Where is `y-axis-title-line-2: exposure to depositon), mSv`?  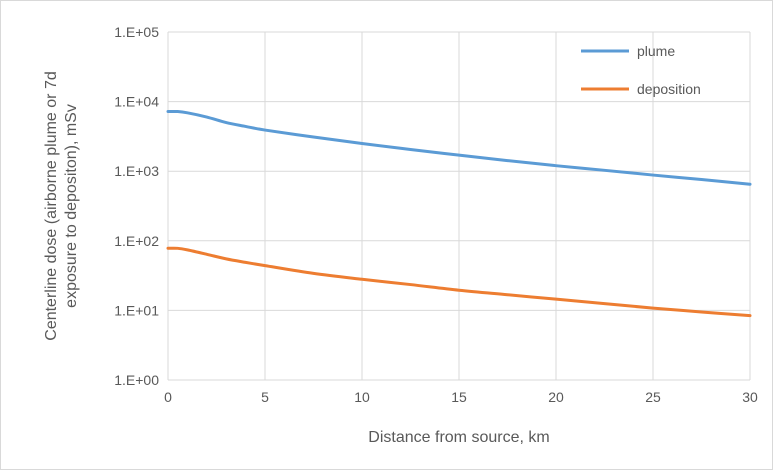 y-axis-title-line-2: exposure to depositon), mSv is located at coordinates (71, 206).